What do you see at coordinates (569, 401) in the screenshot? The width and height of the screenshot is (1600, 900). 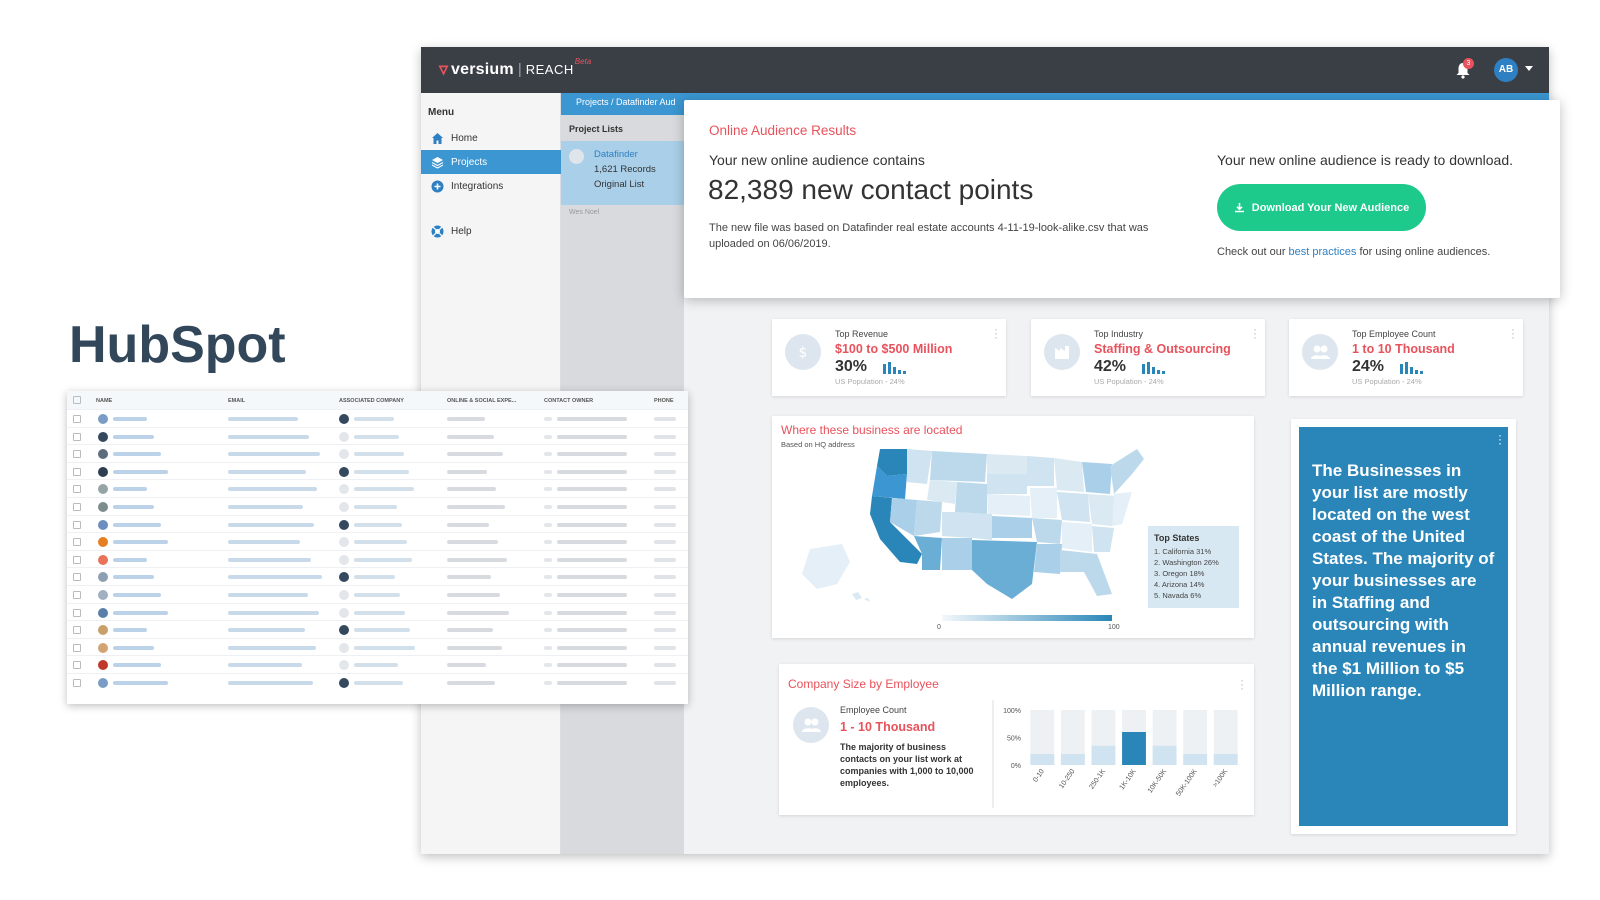 I see `column-owner: CONTACT OWNER` at bounding box center [569, 401].